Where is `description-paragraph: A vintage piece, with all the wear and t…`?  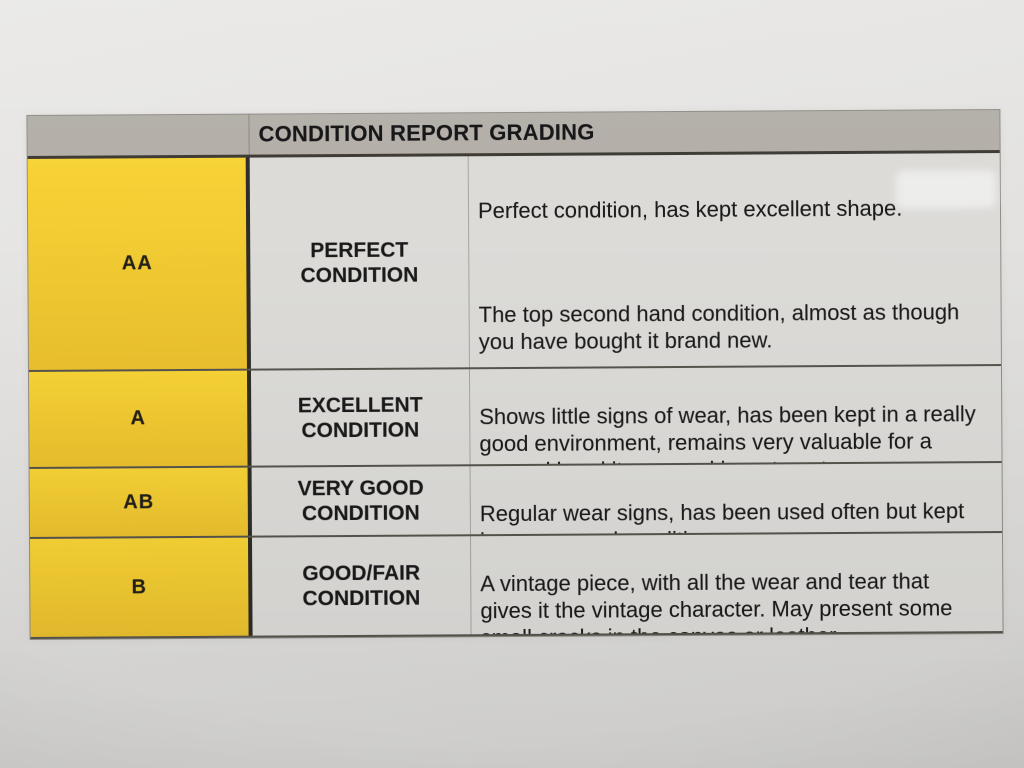
description-paragraph: A vintage piece, with all the wear and t… is located at coordinates (716, 601).